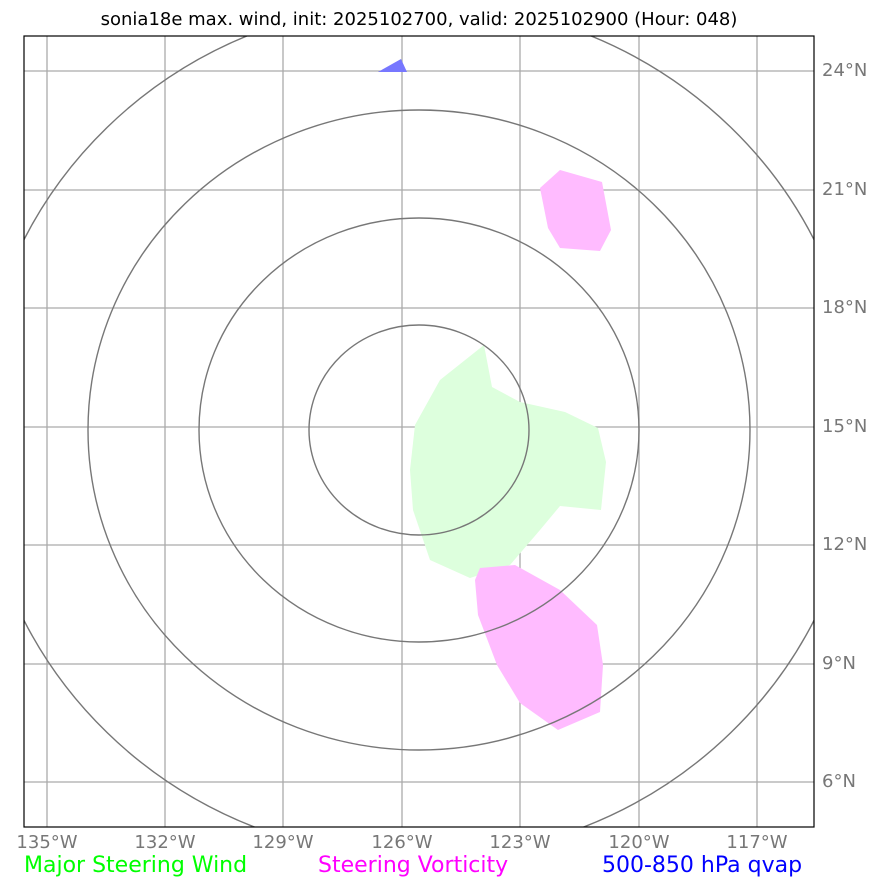 The width and height of the screenshot is (884, 891). What do you see at coordinates (839, 781) in the screenshot?
I see `lat-label: 6°N` at bounding box center [839, 781].